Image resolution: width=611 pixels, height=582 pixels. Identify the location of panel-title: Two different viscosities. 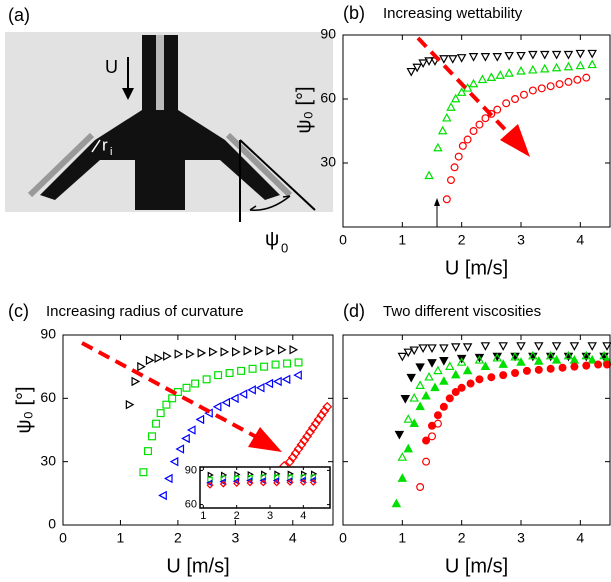
(462, 311).